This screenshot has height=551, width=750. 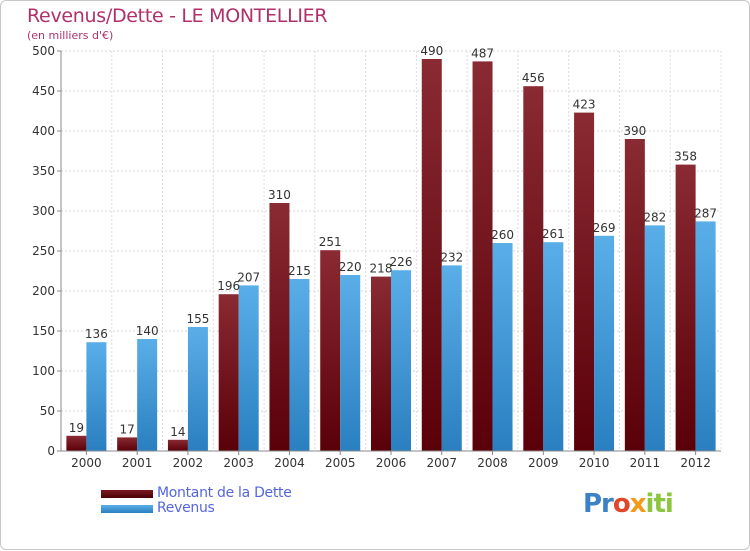 What do you see at coordinates (127, 429) in the screenshot?
I see `data-label-debt: 17` at bounding box center [127, 429].